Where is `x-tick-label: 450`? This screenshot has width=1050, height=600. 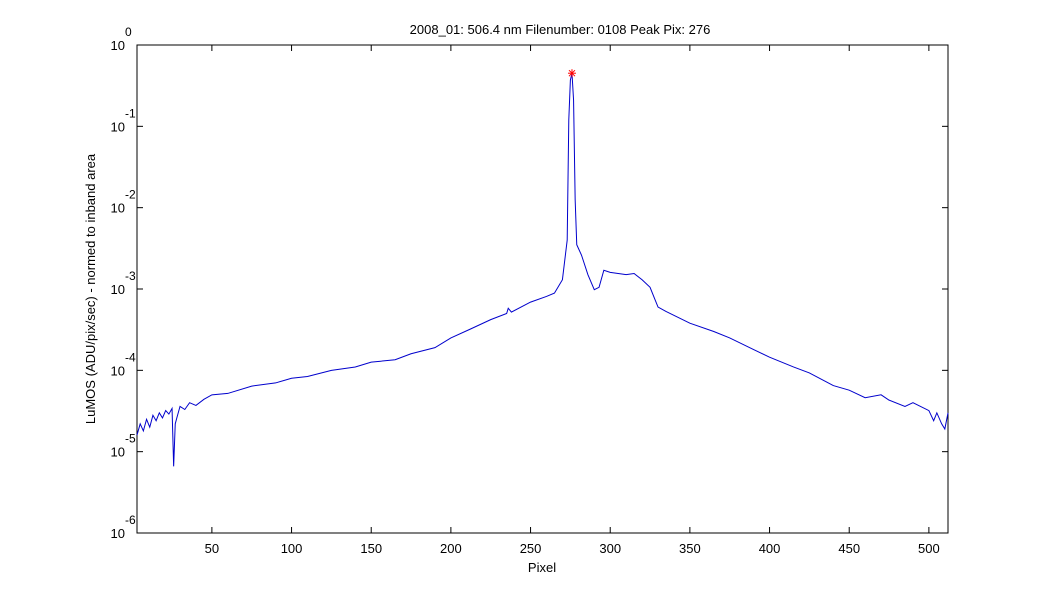
x-tick-label: 450 is located at coordinates (849, 548).